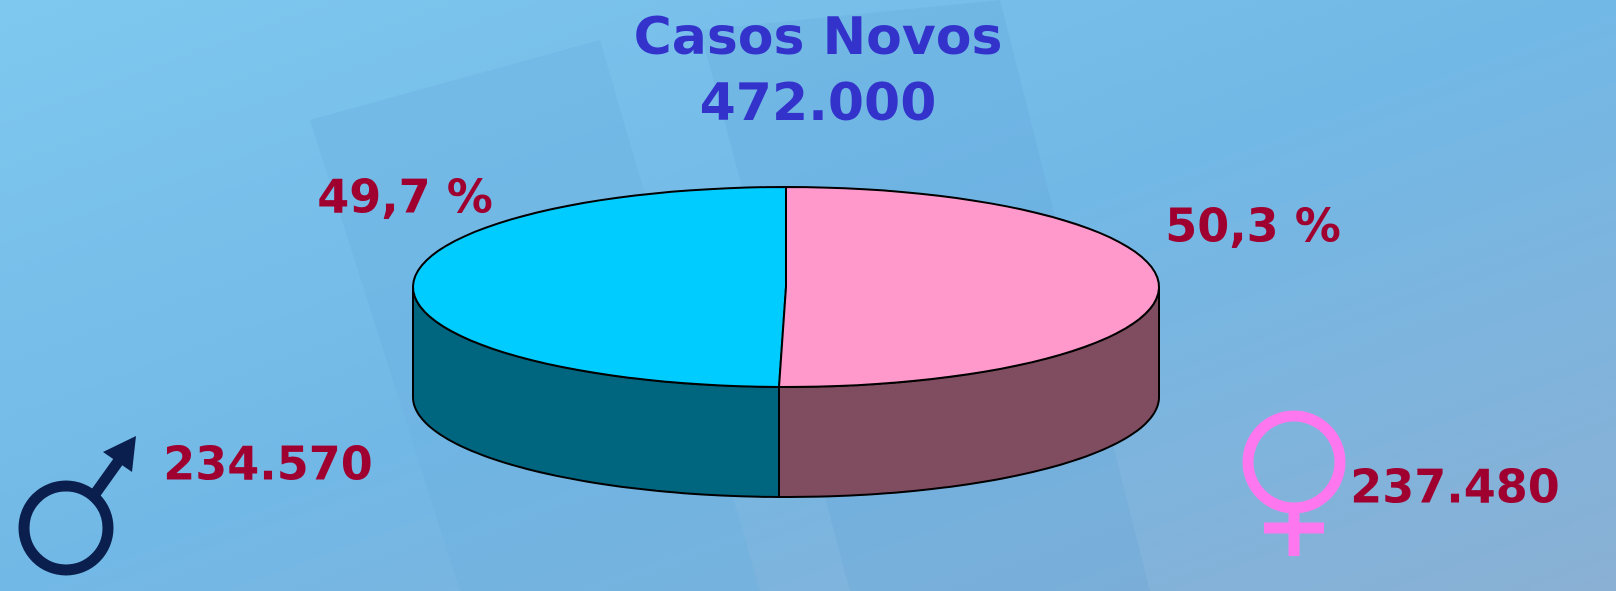 This screenshot has height=591, width=1616. Describe the element at coordinates (818, 37) in the screenshot. I see `chart-title: Casos Novos` at that location.